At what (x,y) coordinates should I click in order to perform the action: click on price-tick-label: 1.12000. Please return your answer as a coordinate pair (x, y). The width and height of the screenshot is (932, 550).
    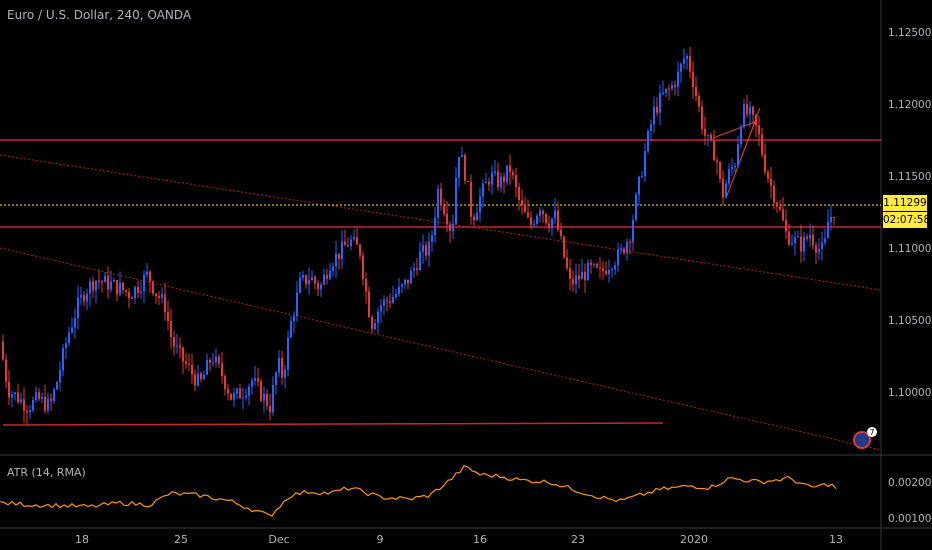
    Looking at the image, I should click on (909, 105).